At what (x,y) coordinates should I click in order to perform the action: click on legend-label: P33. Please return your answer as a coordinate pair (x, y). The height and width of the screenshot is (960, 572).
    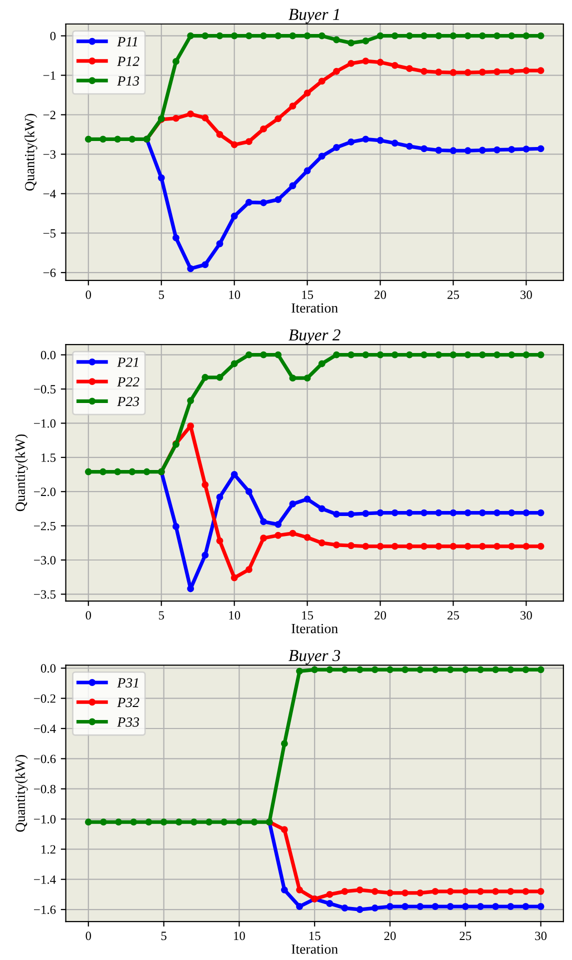
    Looking at the image, I should click on (128, 722).